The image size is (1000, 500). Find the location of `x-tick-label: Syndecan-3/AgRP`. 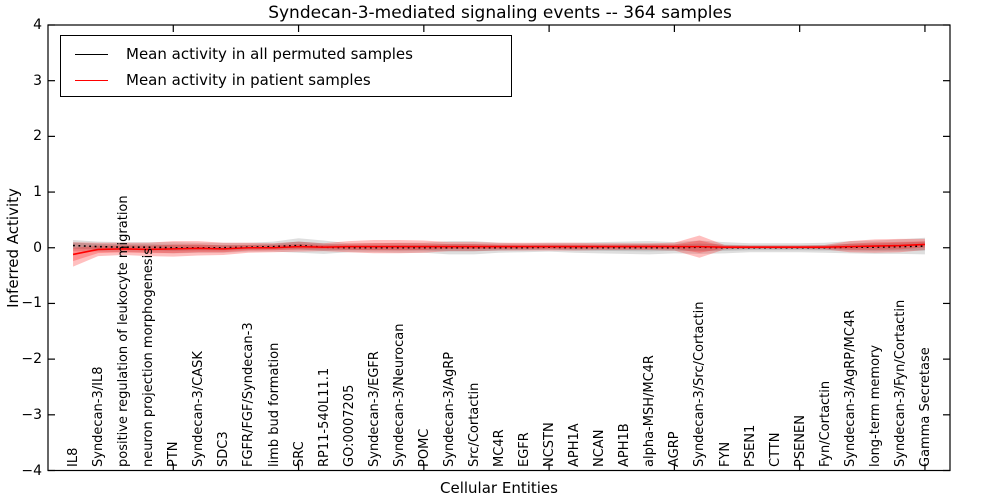

x-tick-label: Syndecan-3/AgRP is located at coordinates (449, 409).